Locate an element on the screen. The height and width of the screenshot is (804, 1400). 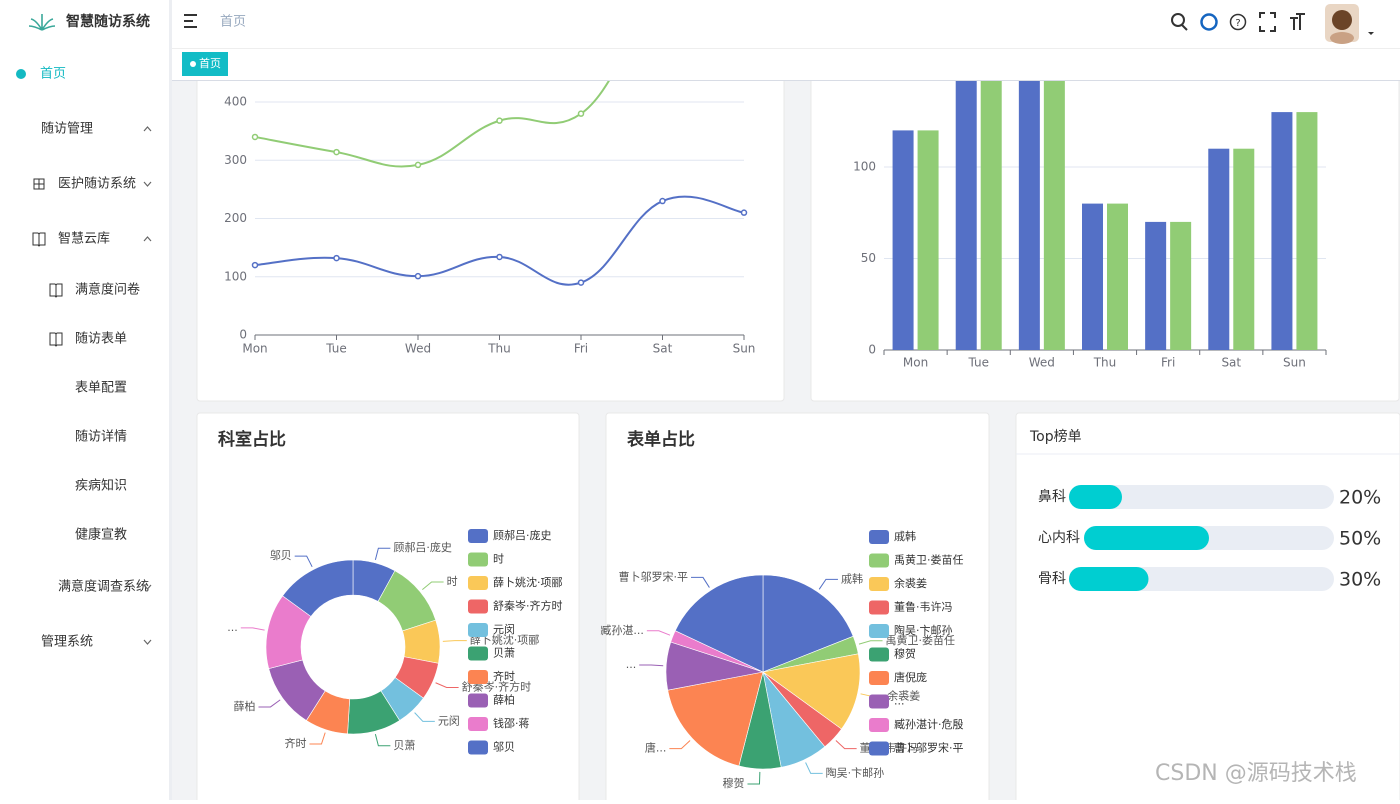
slice-label: 薛柏 is located at coordinates (244, 706).